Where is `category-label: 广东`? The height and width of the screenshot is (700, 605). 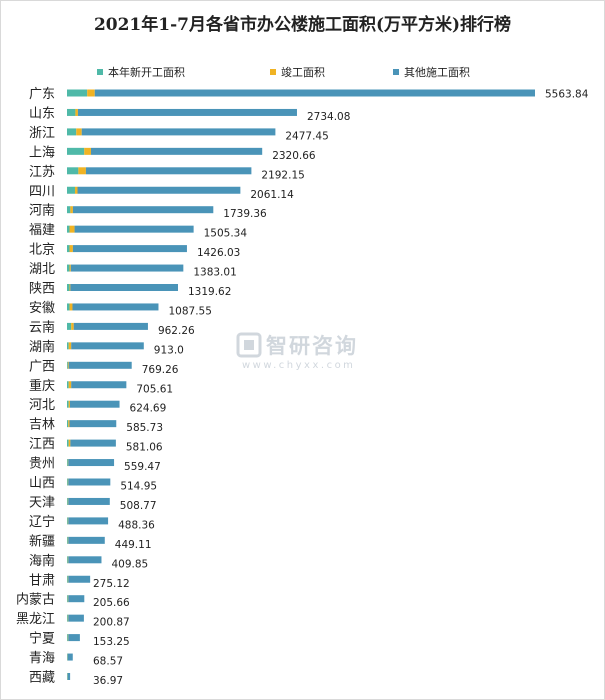 category-label: 广东 is located at coordinates (42, 94).